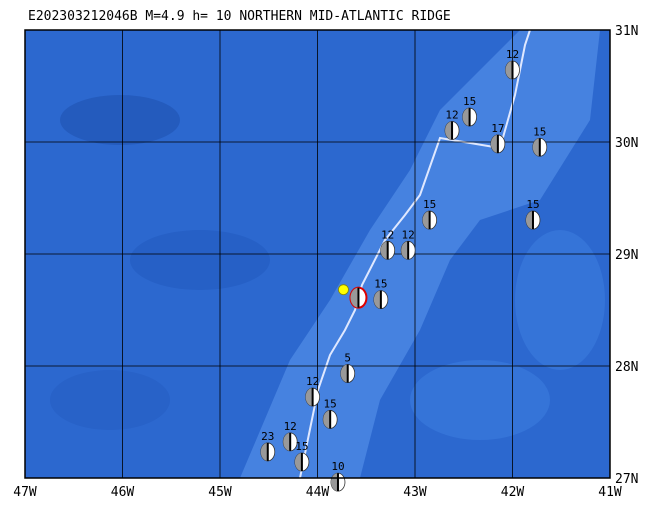 The width and height of the screenshot is (657, 511). What do you see at coordinates (513, 492) in the screenshot?
I see `lon-tick-label: 42W` at bounding box center [513, 492].